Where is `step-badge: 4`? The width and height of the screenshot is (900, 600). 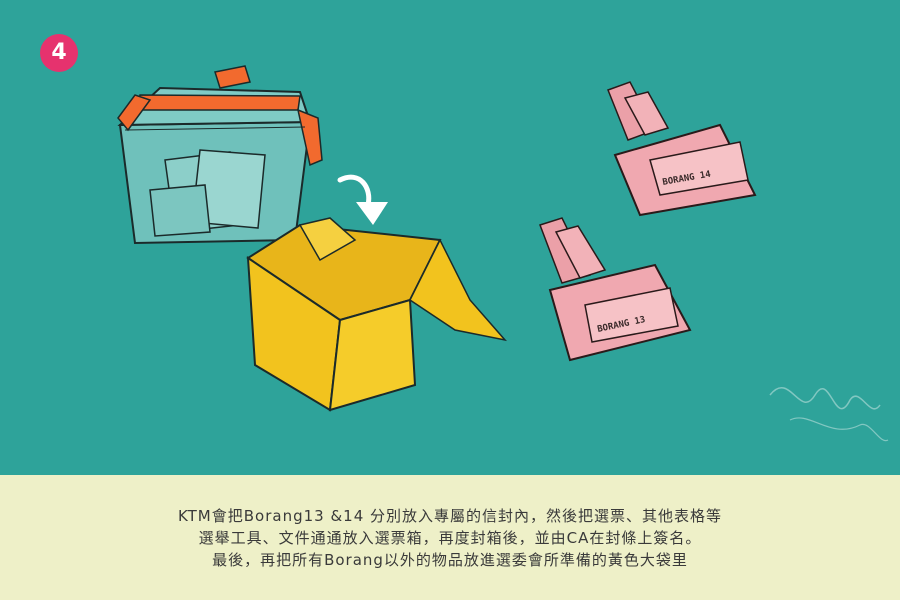
step-badge: 4 is located at coordinates (59, 53).